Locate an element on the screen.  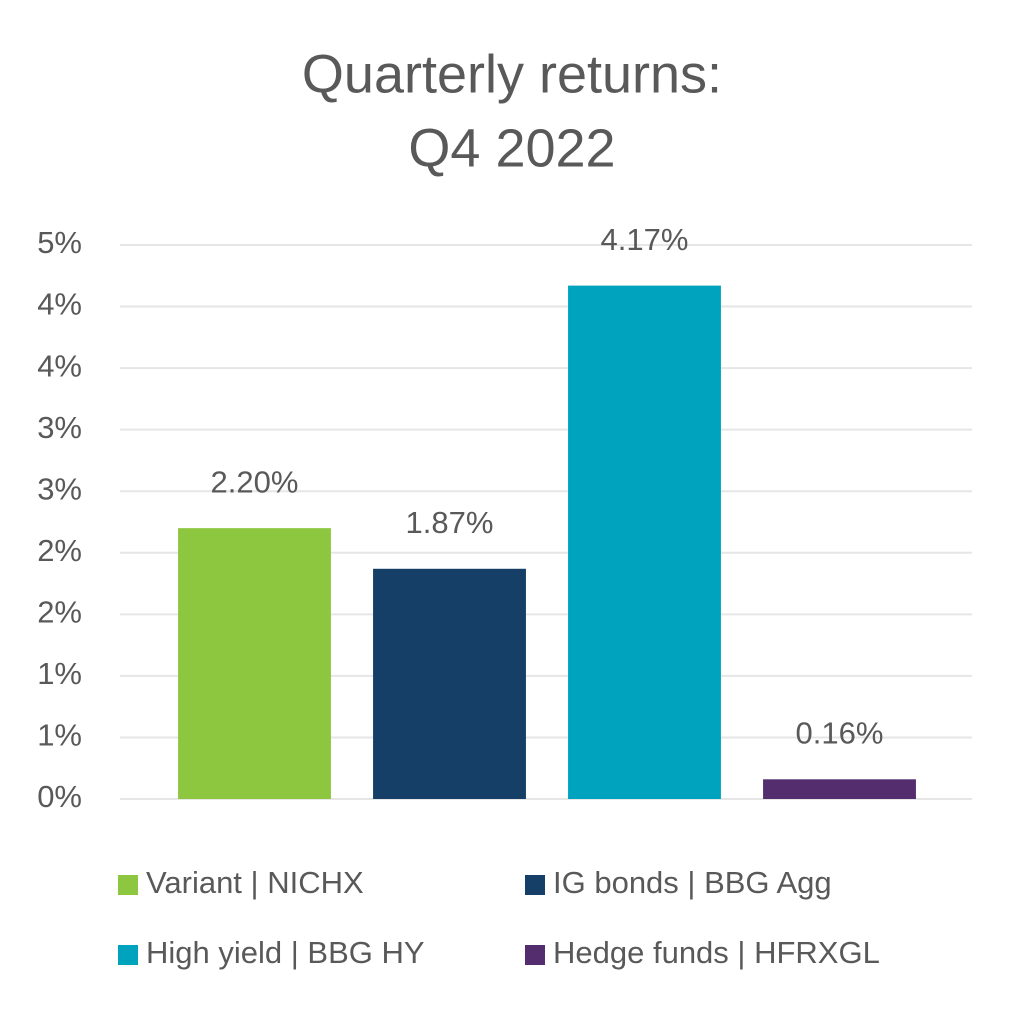
chart-title: Quarterly returns: is located at coordinates (512, 74).